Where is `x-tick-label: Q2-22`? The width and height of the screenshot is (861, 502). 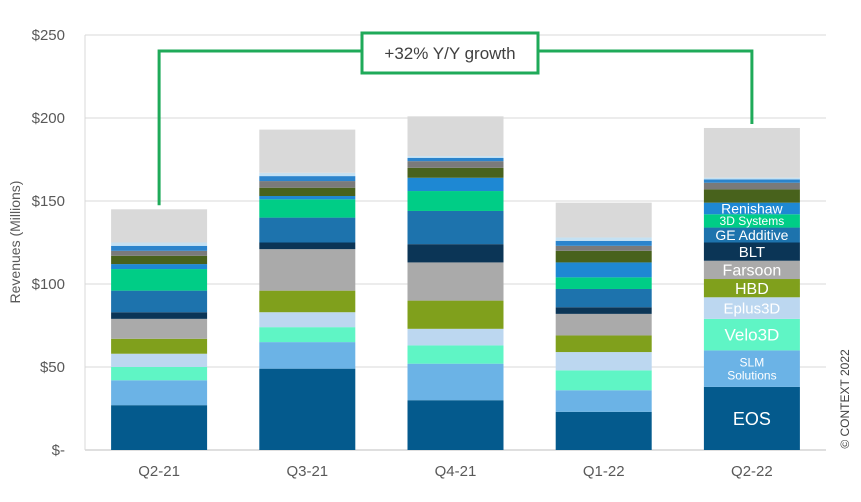 x-tick-label: Q2-22 is located at coordinates (752, 471).